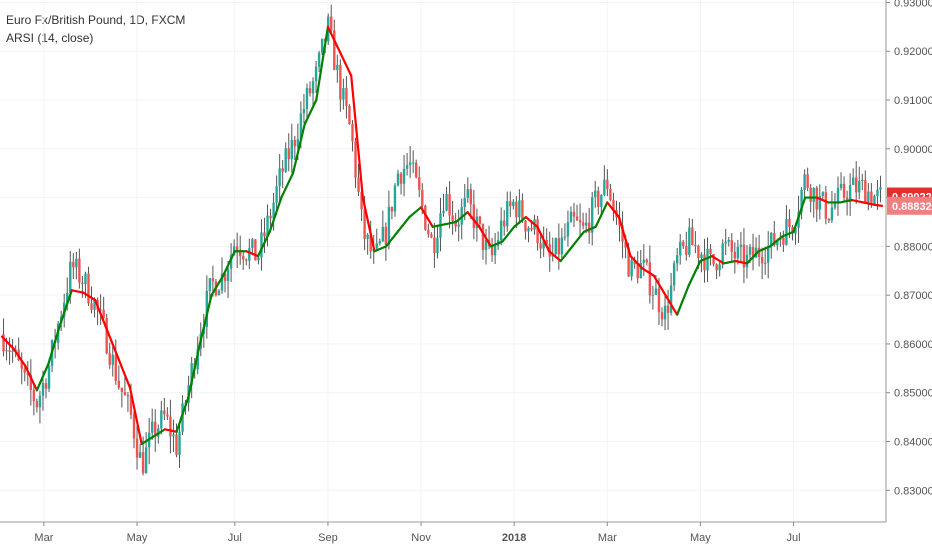 The height and width of the screenshot is (550, 932). I want to click on y-tick-label: 0.91000, so click(913, 101).